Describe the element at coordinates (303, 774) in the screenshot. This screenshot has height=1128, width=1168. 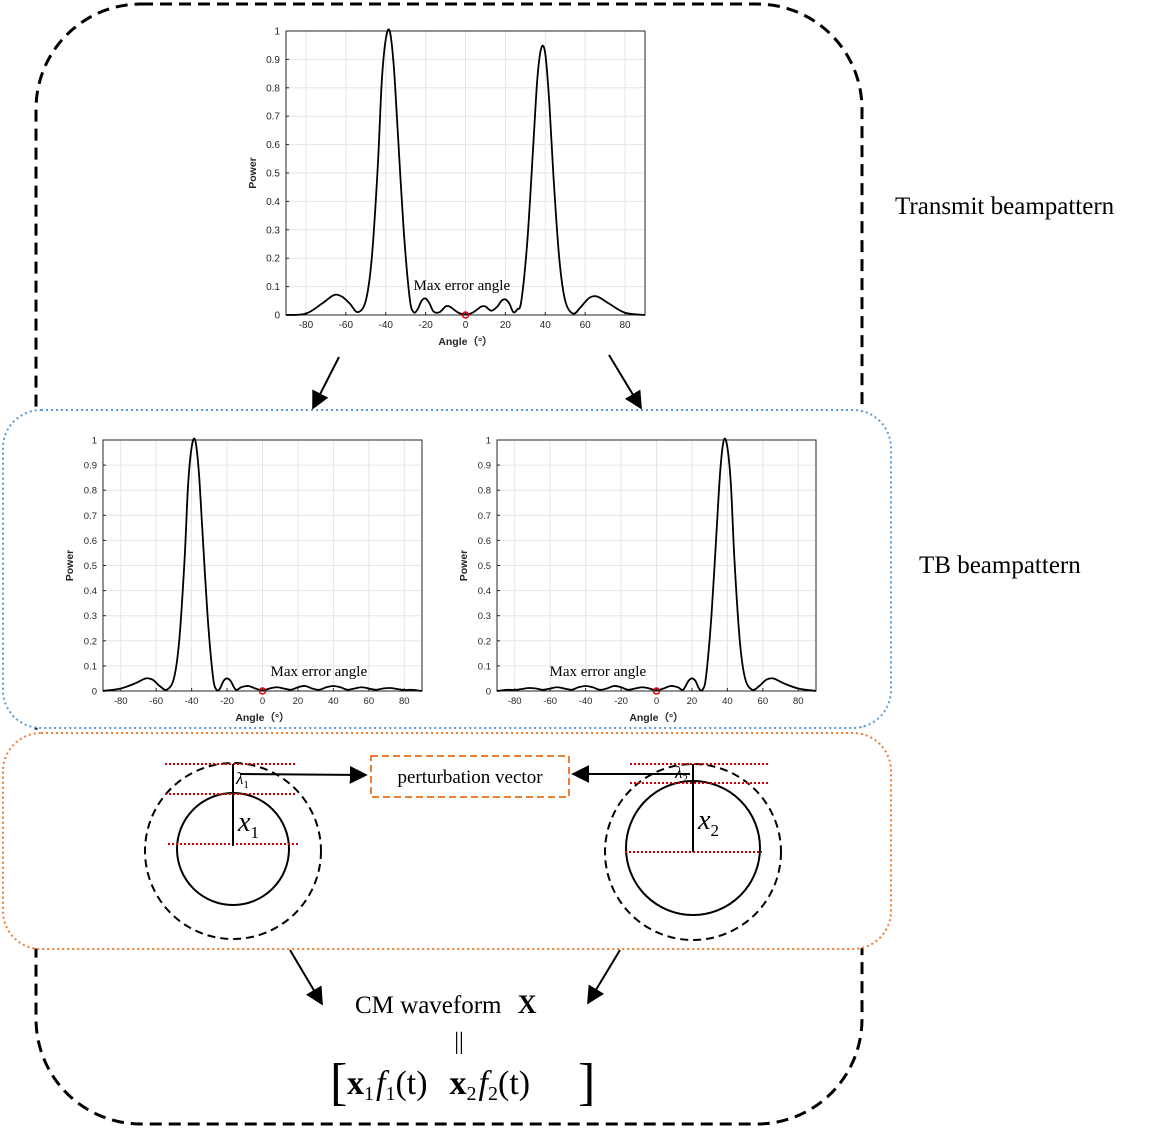
I see `arrow-lambda1-to-box` at that location.